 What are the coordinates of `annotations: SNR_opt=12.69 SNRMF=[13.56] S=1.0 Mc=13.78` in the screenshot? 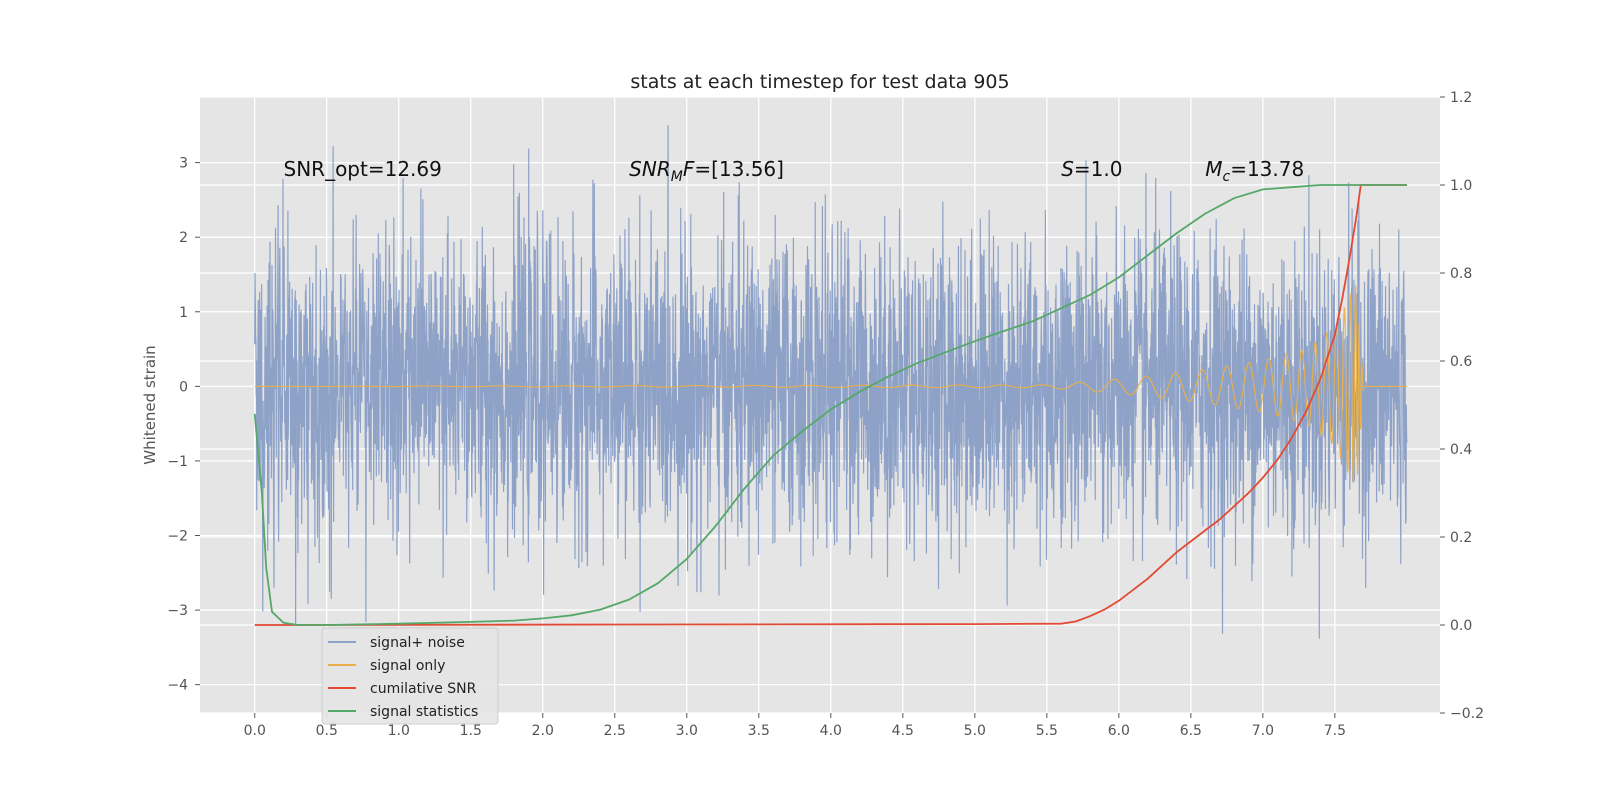 It's located at (794, 171).